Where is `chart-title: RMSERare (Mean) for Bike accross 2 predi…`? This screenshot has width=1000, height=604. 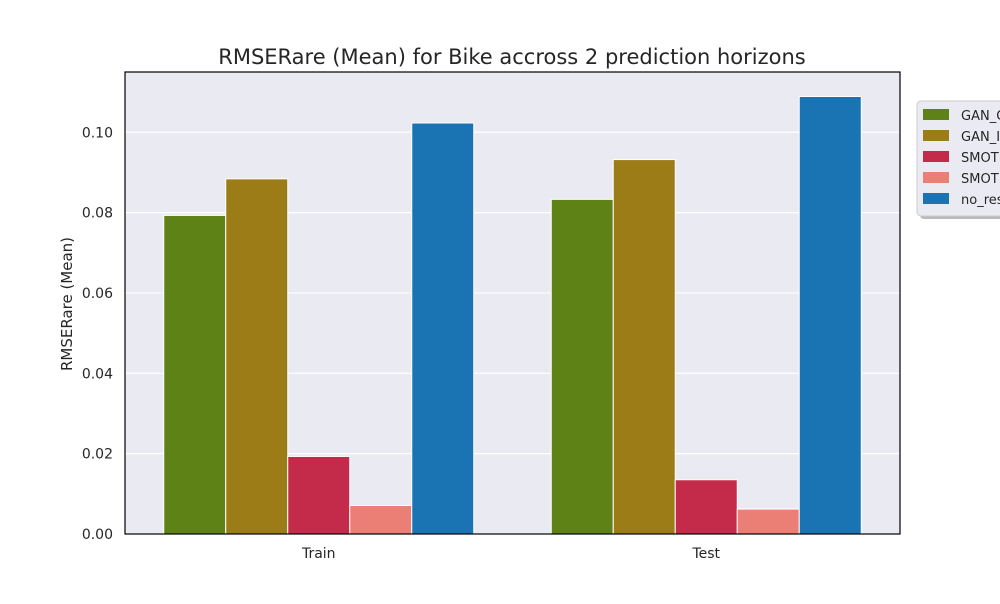
chart-title: RMSERare (Mean) for Bike accross 2 predi… is located at coordinates (512, 57).